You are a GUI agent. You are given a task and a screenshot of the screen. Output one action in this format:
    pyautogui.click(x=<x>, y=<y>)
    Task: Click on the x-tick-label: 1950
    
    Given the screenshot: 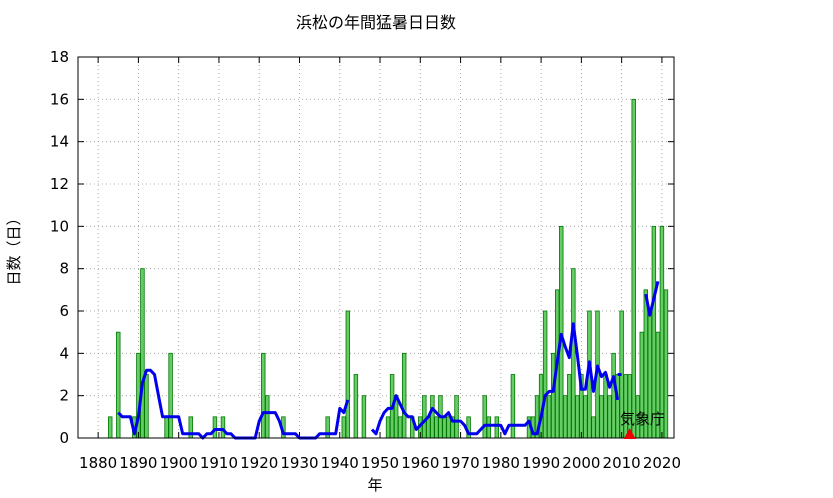 What is the action you would take?
    pyautogui.click(x=380, y=463)
    